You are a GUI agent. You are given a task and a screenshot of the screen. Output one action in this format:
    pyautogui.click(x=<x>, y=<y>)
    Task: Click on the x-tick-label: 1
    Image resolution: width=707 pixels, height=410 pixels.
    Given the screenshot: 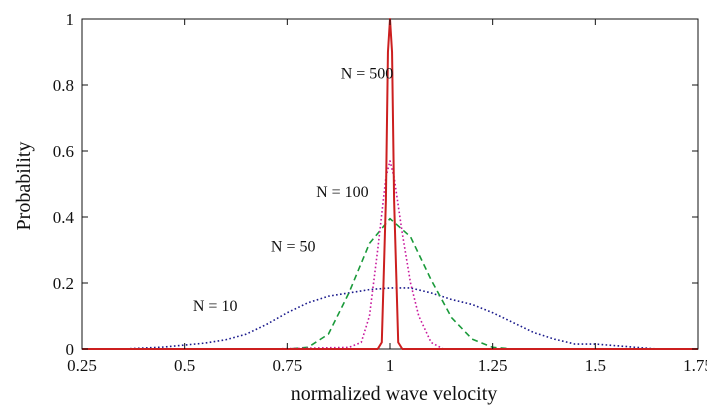 What is the action you would take?
    pyautogui.click(x=390, y=365)
    